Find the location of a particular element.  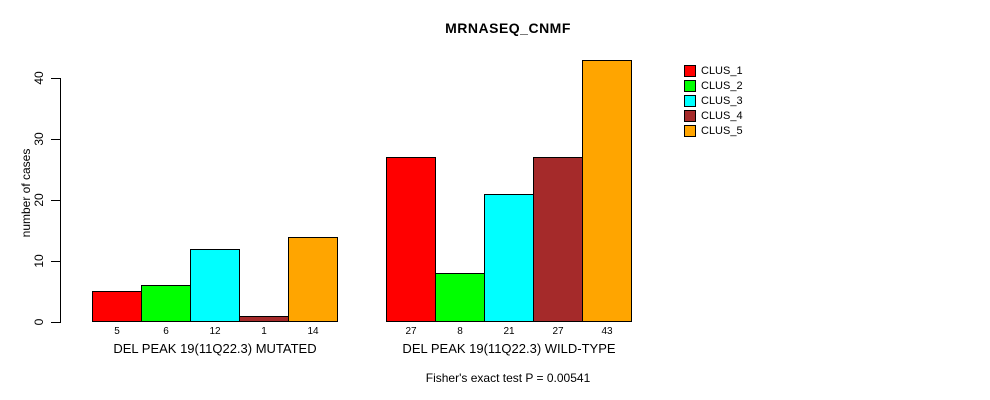

bar-value-label: 6 is located at coordinates (166, 331).